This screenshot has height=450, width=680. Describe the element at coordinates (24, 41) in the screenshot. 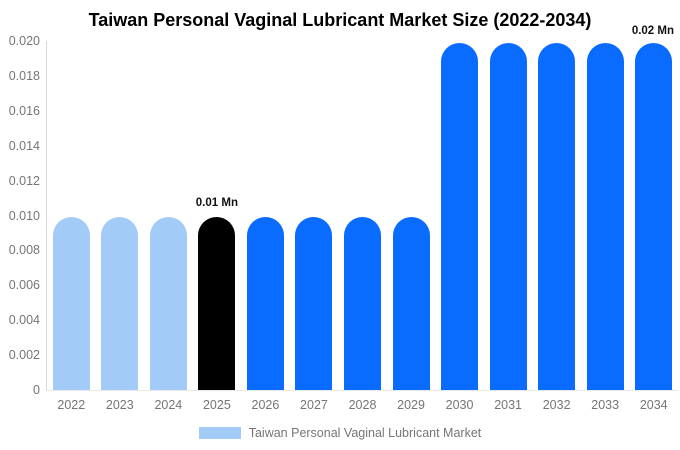

I see `y-axis-label-0.020: 0.020` at that location.